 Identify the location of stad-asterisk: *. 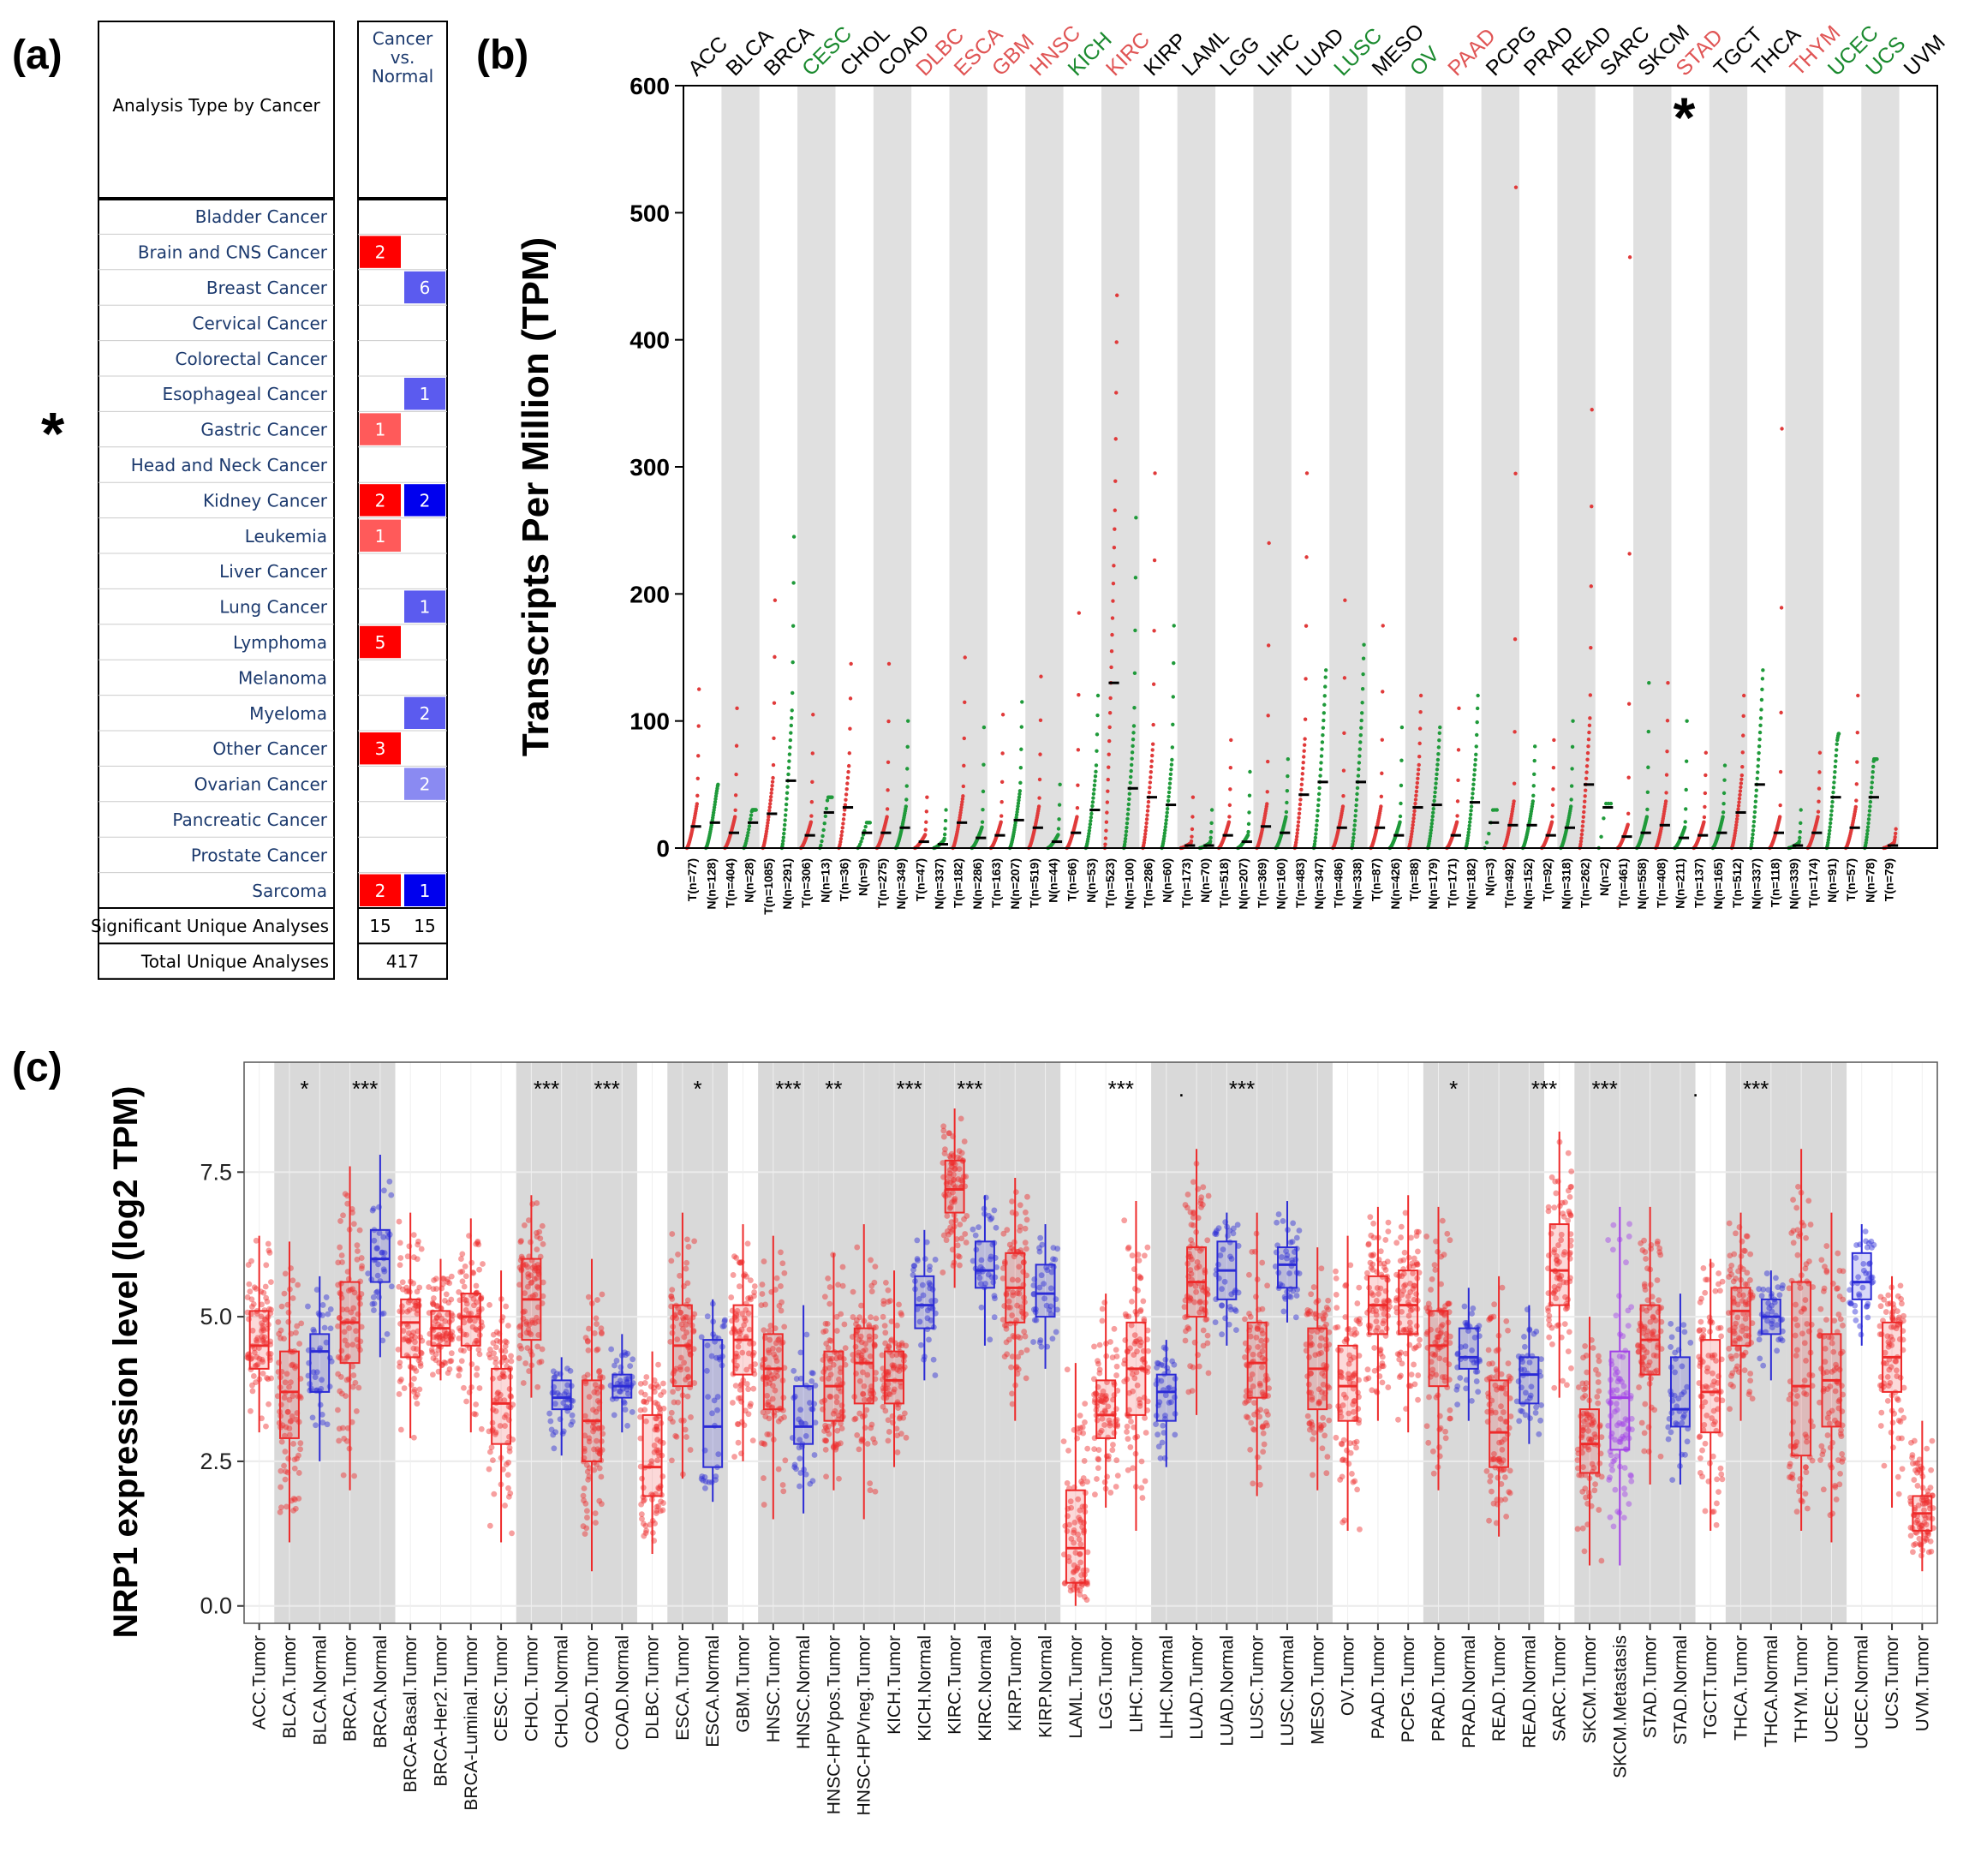
(1685, 118).